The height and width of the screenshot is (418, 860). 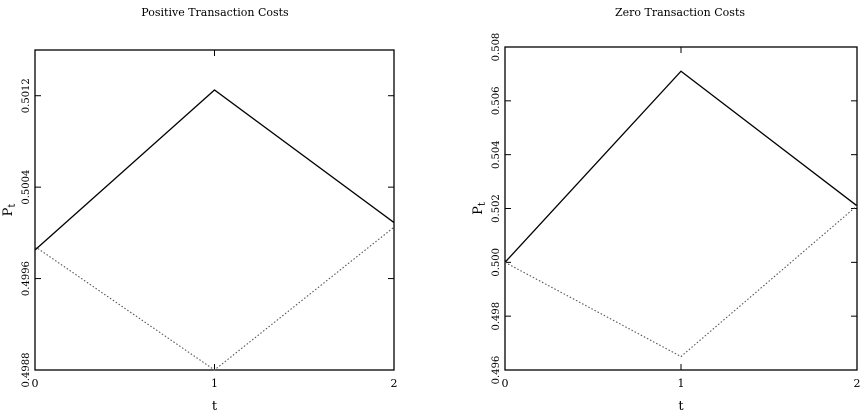 I want to click on chart-title: Positive Transaction Costs, so click(x=215, y=12).